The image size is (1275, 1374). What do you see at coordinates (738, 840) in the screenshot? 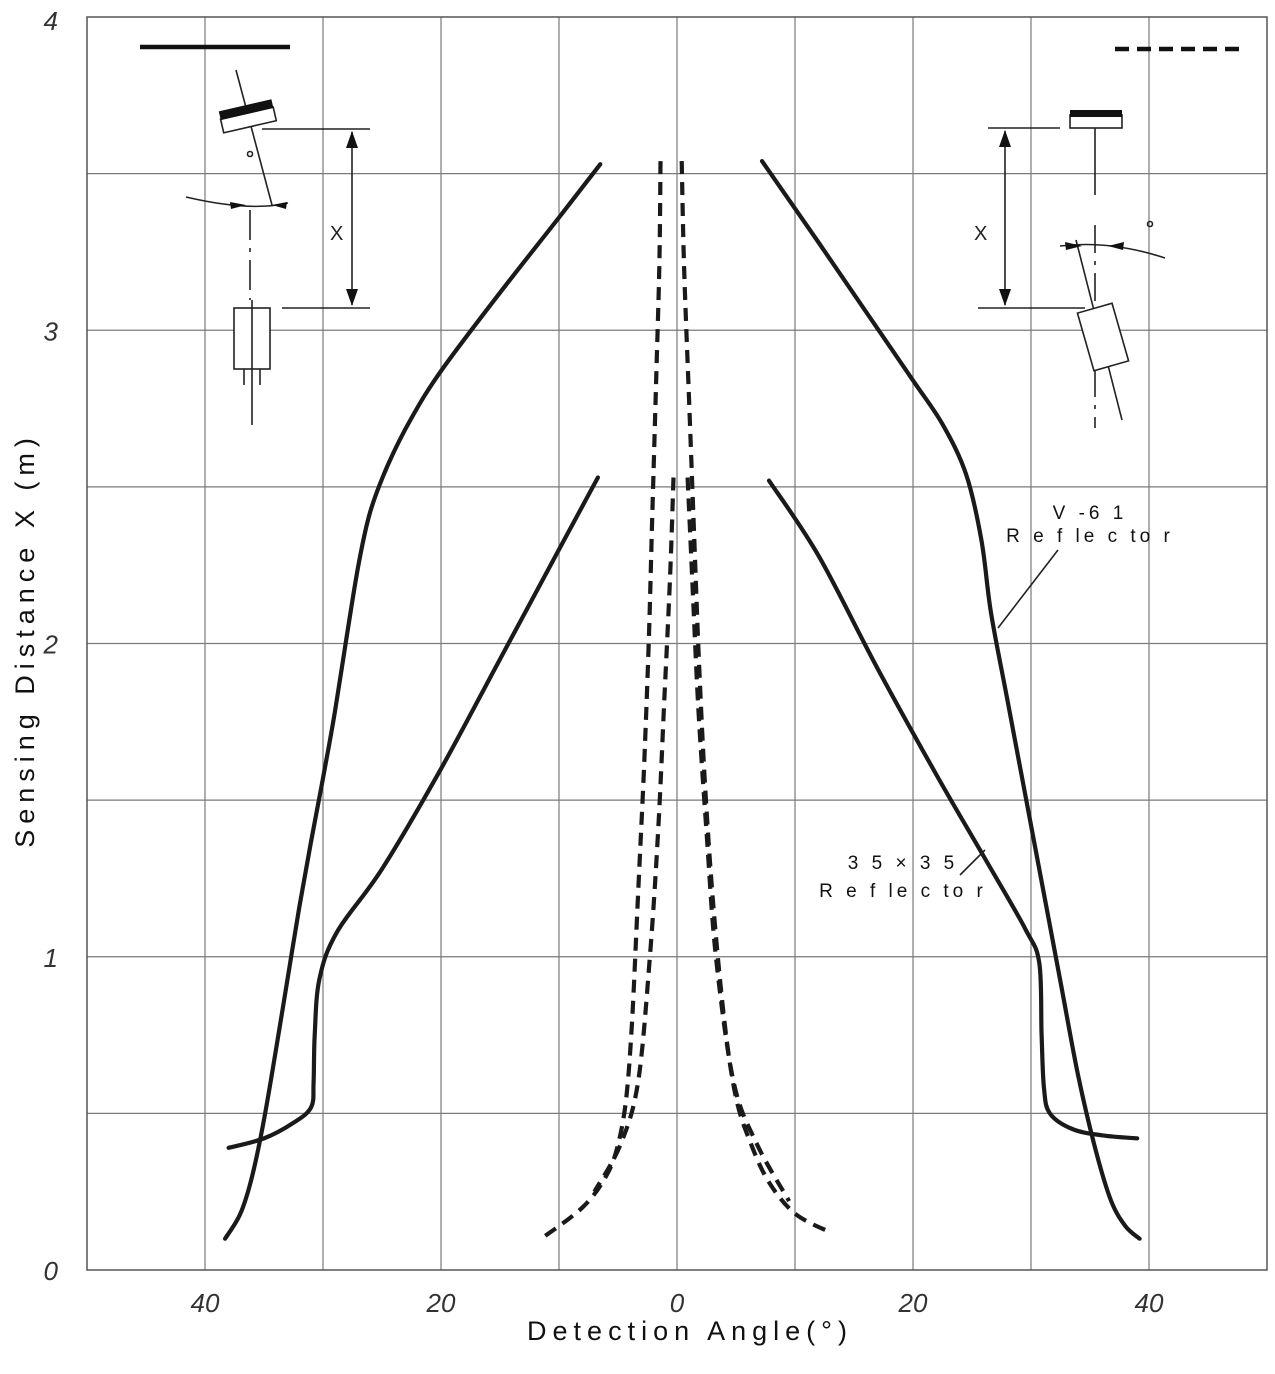
I see `series-line-8-dashed` at bounding box center [738, 840].